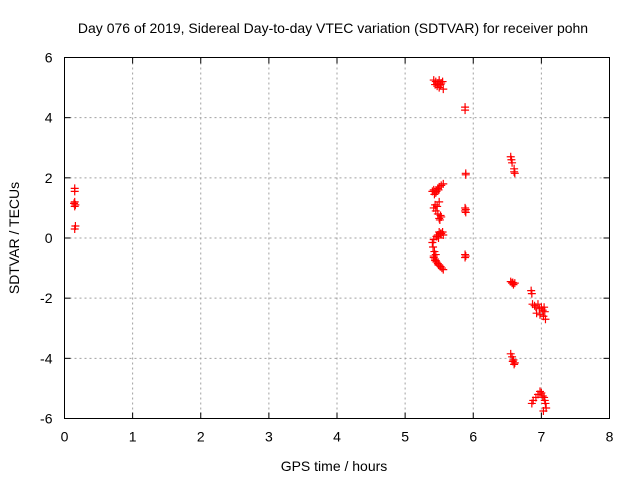 The image size is (640, 480). Describe the element at coordinates (46, 298) in the screenshot. I see `y-tick-label: -2` at that location.